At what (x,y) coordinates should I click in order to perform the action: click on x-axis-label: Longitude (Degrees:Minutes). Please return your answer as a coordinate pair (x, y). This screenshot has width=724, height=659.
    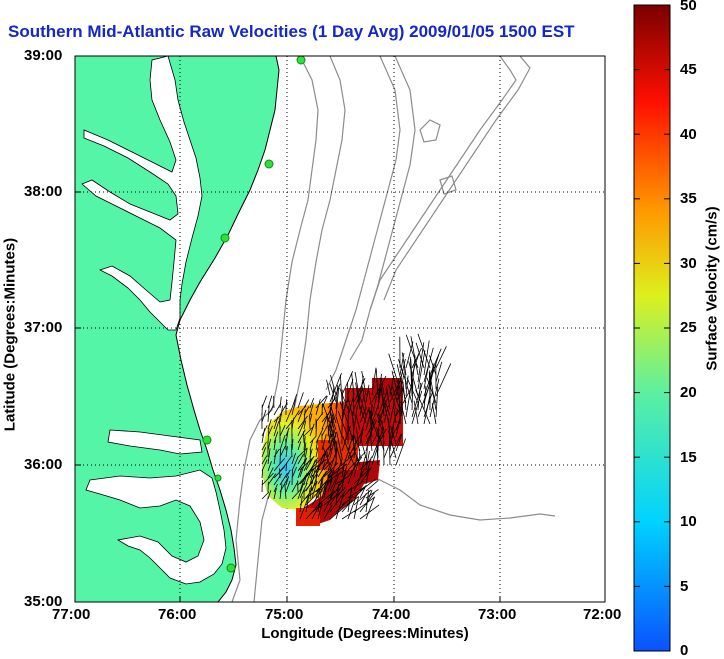
    Looking at the image, I should click on (365, 633).